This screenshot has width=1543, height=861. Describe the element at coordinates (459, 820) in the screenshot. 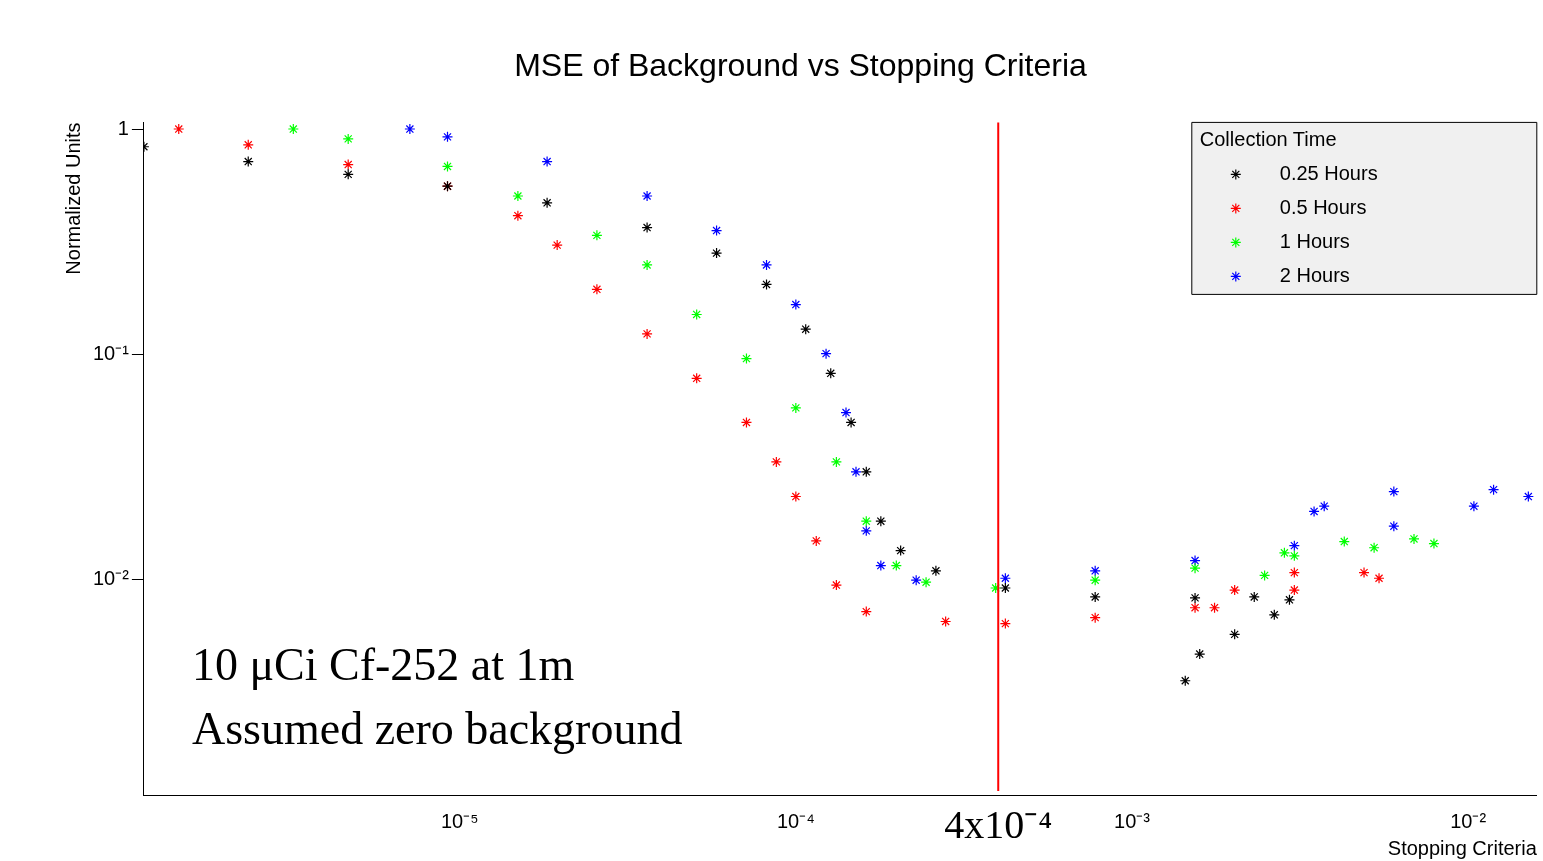

I see `x-tick-label: 10⁻⁵` at that location.